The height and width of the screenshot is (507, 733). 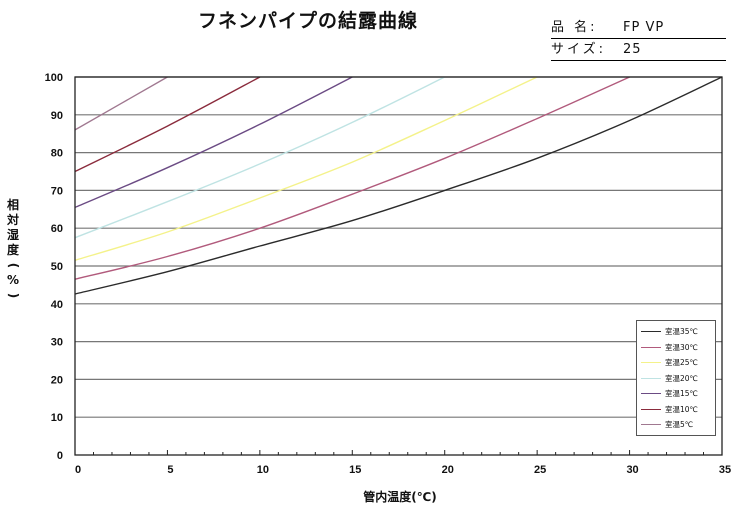 I want to click on legend-label: 室温35℃, so click(x=681, y=332).